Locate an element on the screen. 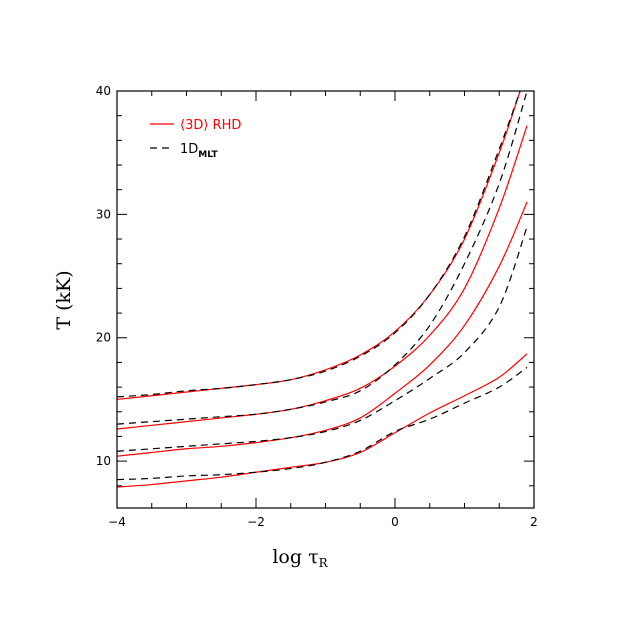  legend: ⟨3D⟩ RHD 1DMLT is located at coordinates (195, 139).